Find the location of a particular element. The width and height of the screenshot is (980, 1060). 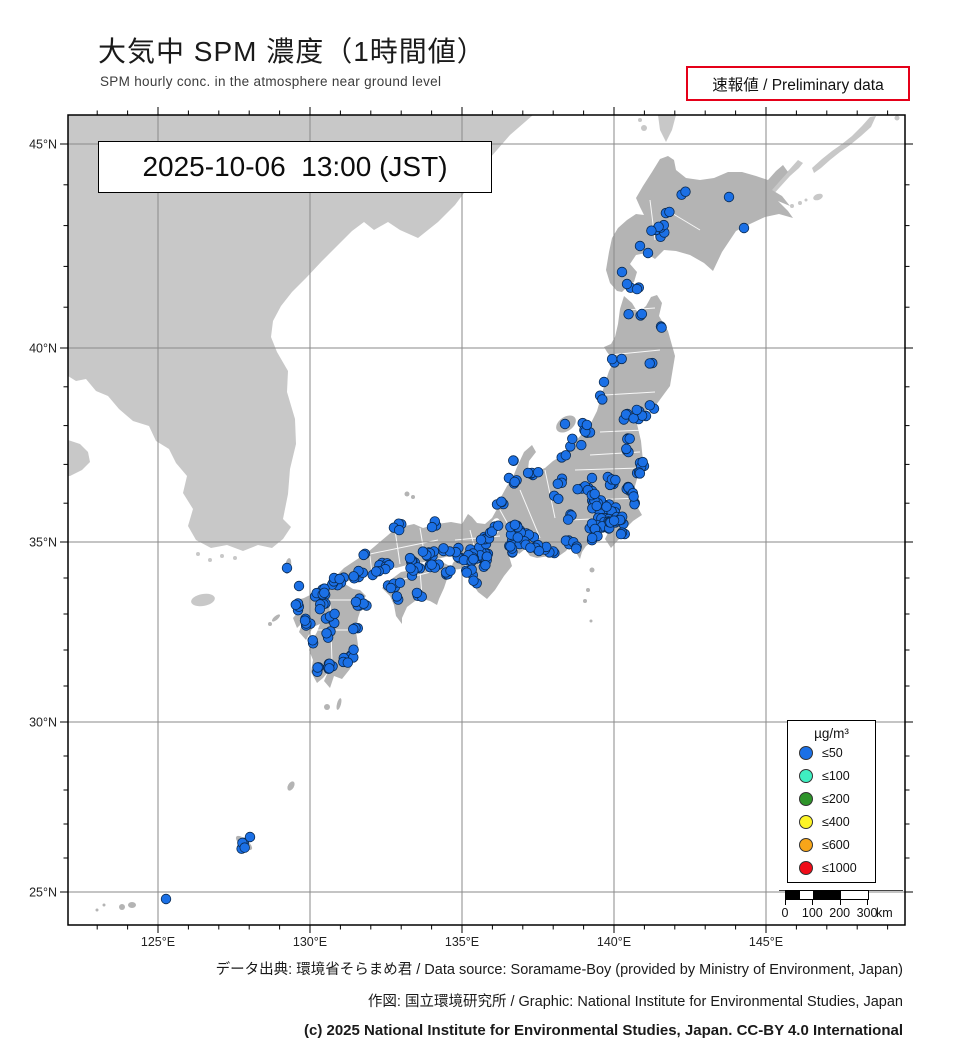

legend-item-label: ≤100 is located at coordinates (836, 775).